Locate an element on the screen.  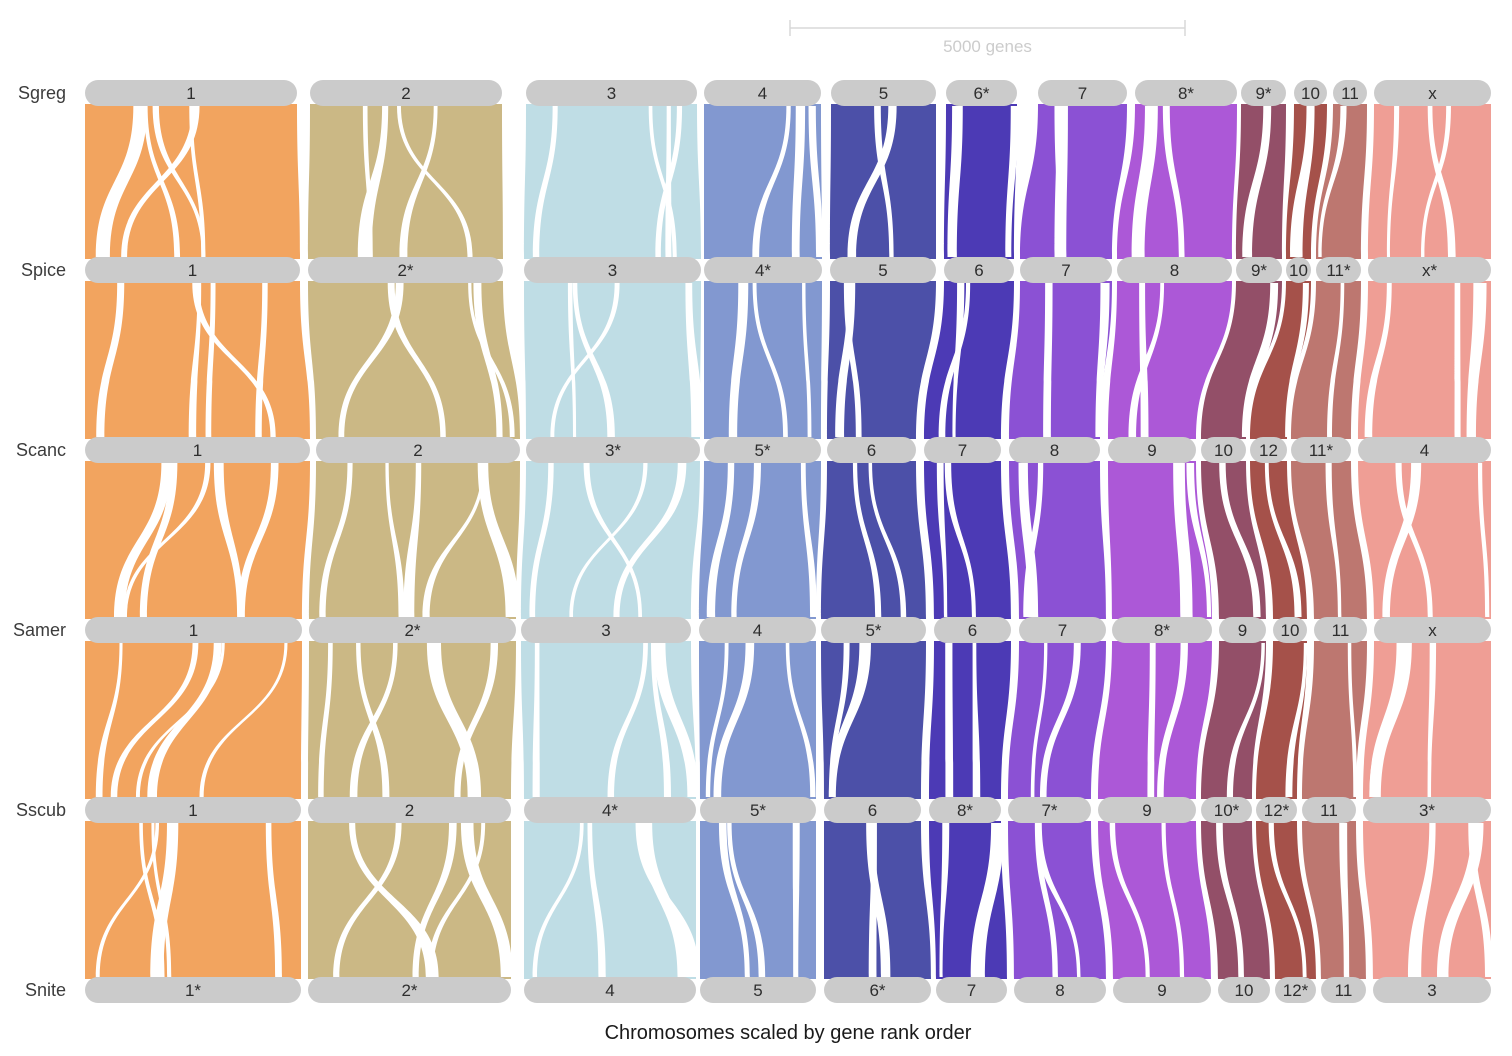
chromosome-capsule-Samer-5* is located at coordinates (873, 630).